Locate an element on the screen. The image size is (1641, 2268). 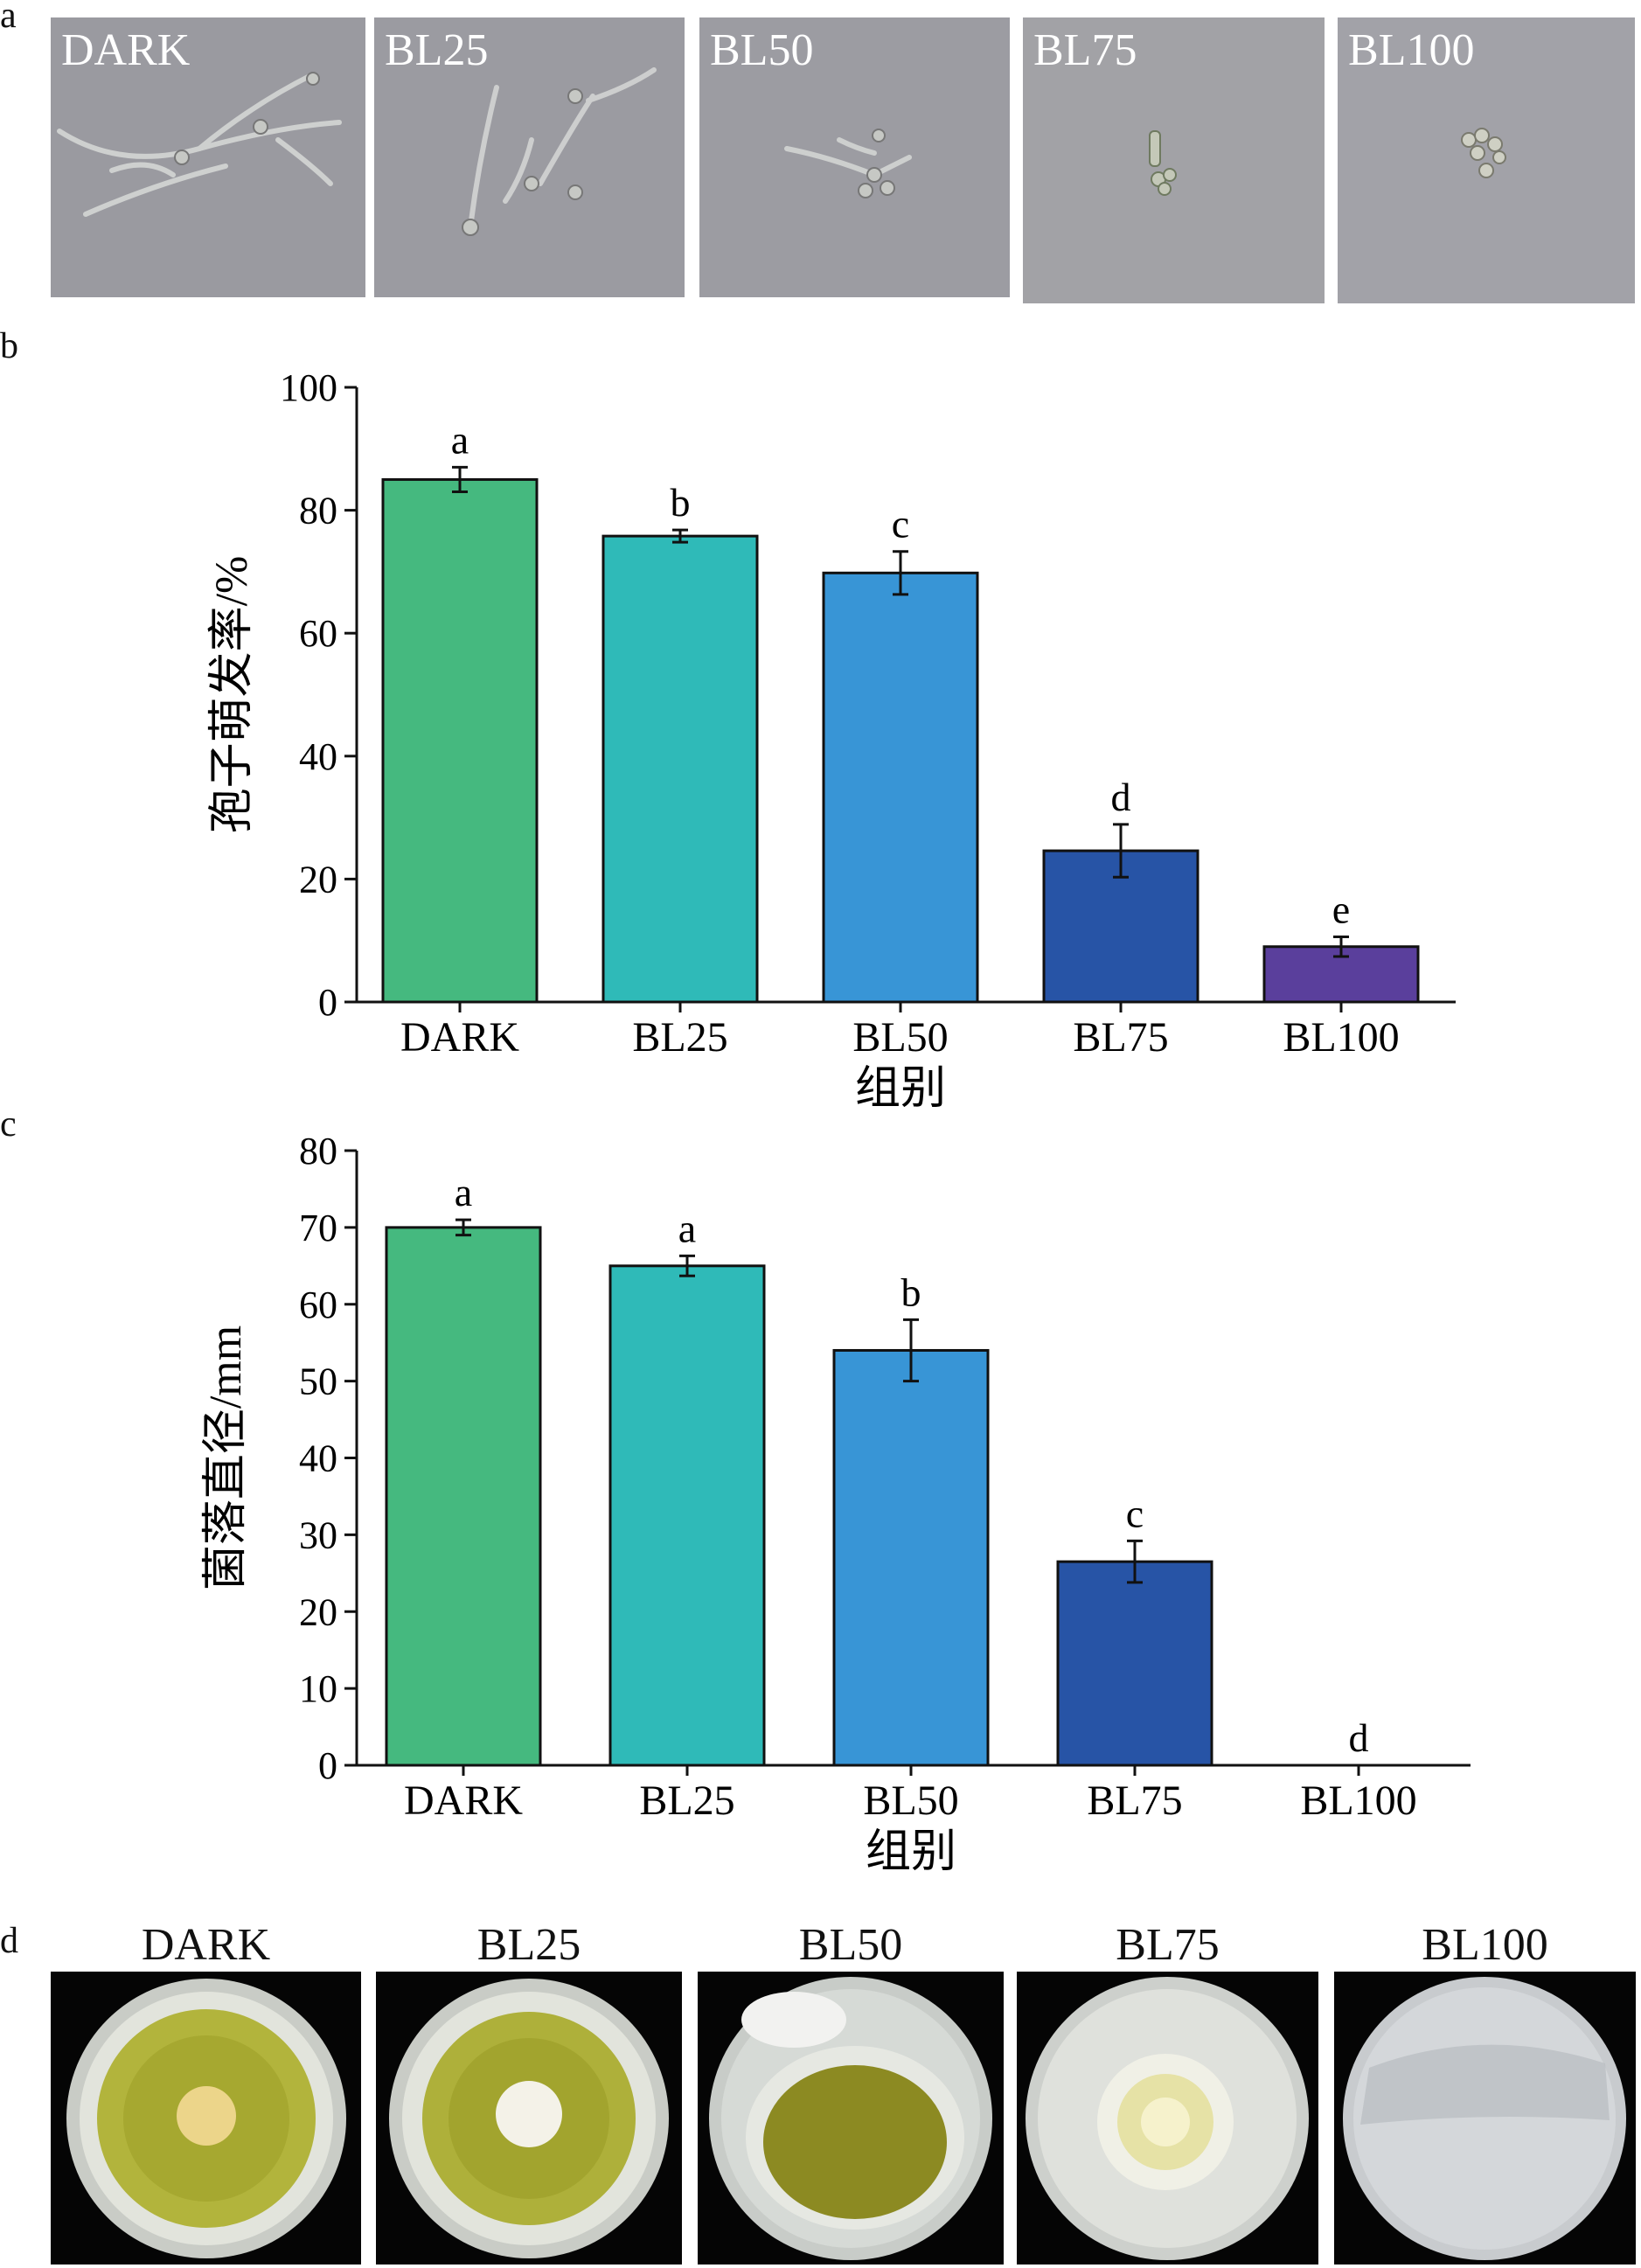
panel-letter-a: a is located at coordinates (8, 18).